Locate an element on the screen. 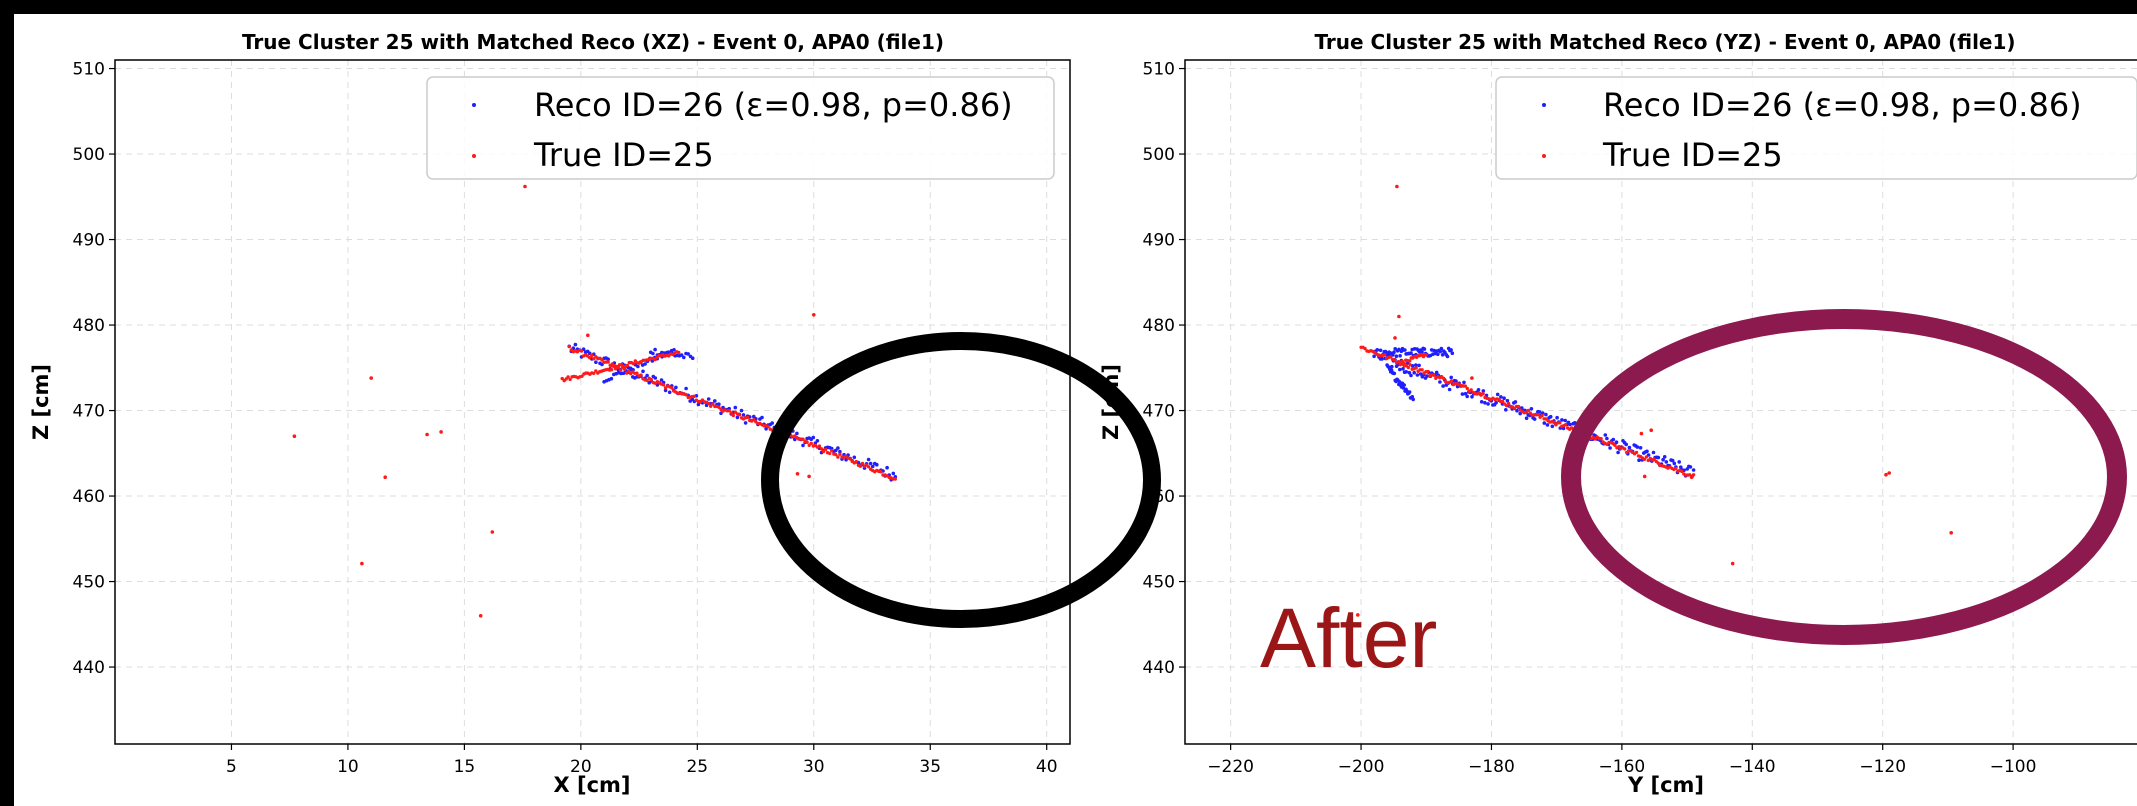 The image size is (2137, 806). xz-legend-true-marker is located at coordinates (474, 156).